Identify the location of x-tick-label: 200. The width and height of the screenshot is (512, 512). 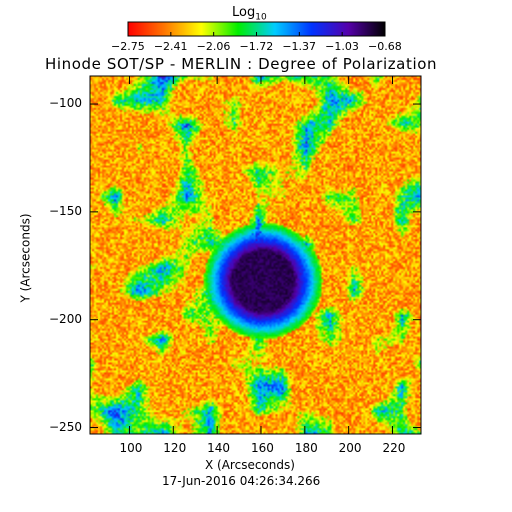
(350, 448).